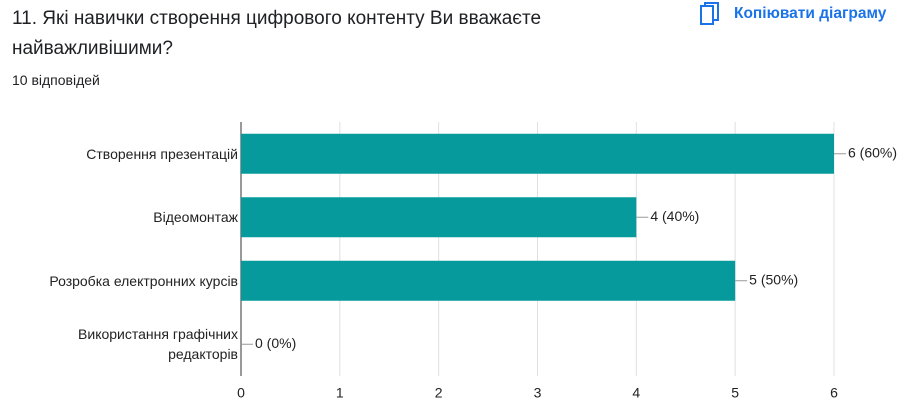 The height and width of the screenshot is (411, 912). What do you see at coordinates (834, 393) in the screenshot?
I see `x-tick-label: 6` at bounding box center [834, 393].